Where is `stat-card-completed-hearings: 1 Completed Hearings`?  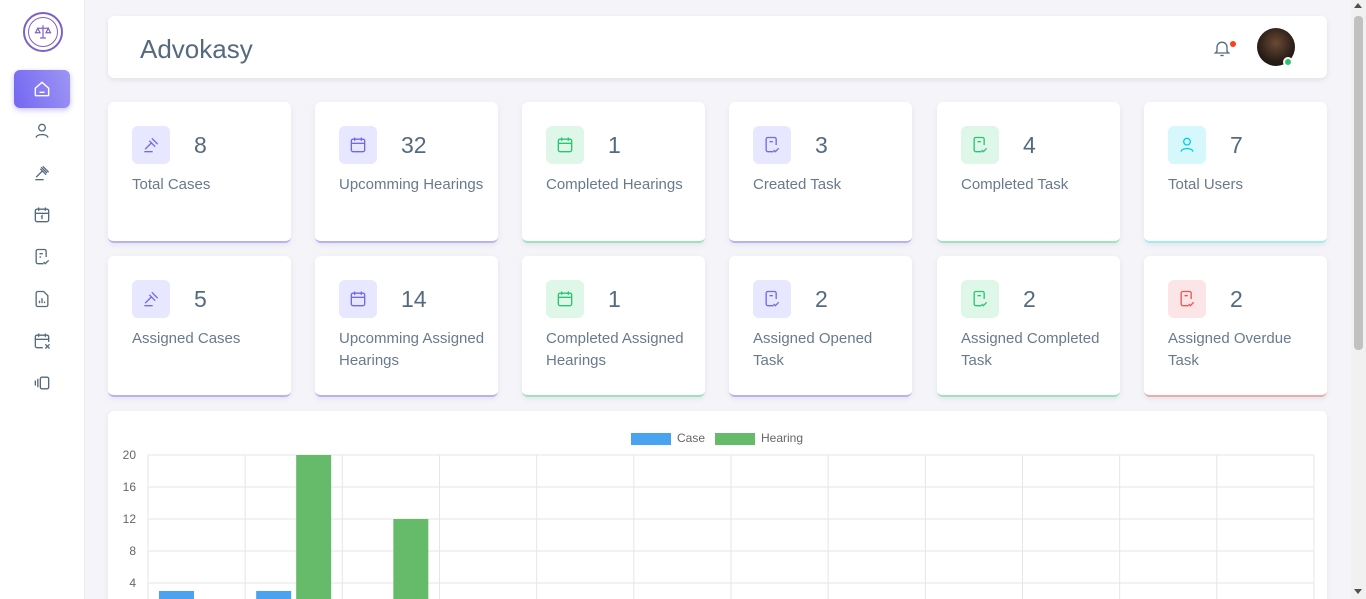 stat-card-completed-hearings: 1 Completed Hearings is located at coordinates (613, 172).